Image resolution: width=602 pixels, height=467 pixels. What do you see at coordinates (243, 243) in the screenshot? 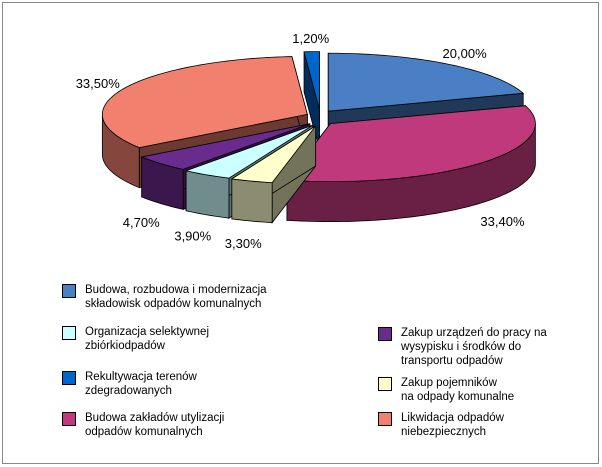
I see `data-label: 3,30%` at bounding box center [243, 243].